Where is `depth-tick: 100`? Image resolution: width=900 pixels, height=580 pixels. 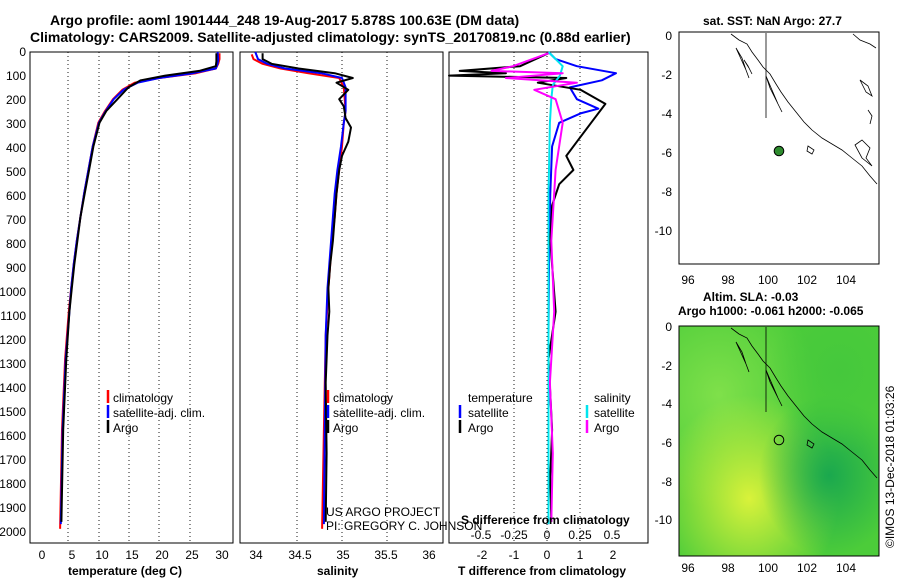
depth-tick: 100 is located at coordinates (16, 76).